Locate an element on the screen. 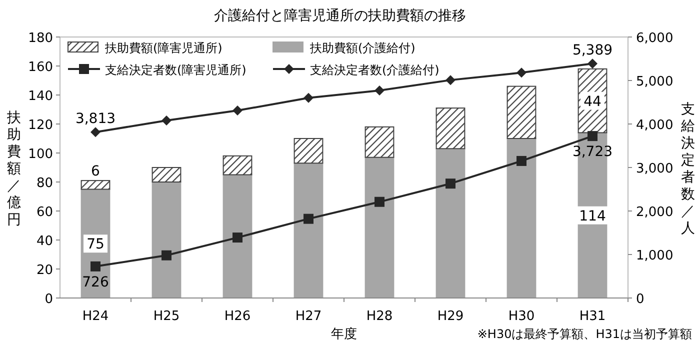 Image resolution: width=700 pixels, height=350 pixels. y-tick-label: 20 is located at coordinates (44, 270).